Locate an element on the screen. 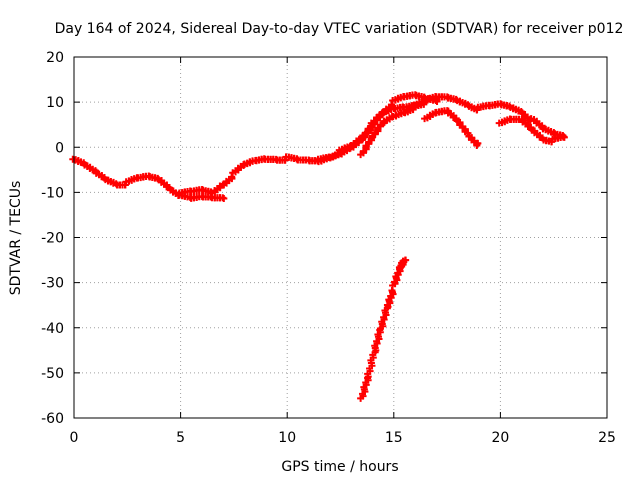  series-track-e is located at coordinates (451, 128).